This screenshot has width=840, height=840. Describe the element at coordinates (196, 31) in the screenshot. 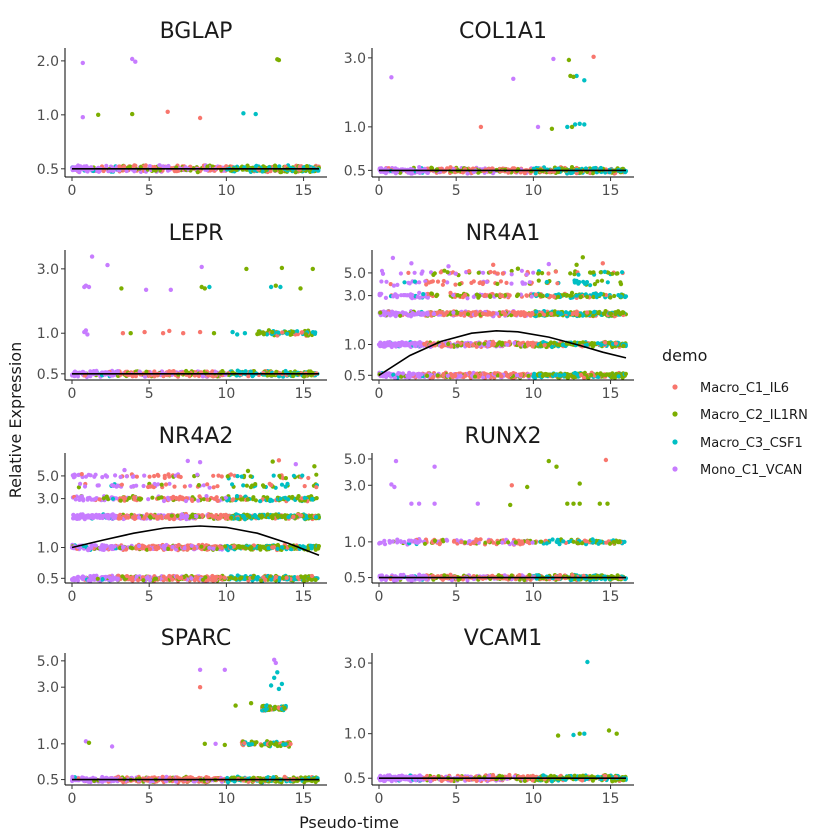

I see `panel-title: BGLAP` at that location.